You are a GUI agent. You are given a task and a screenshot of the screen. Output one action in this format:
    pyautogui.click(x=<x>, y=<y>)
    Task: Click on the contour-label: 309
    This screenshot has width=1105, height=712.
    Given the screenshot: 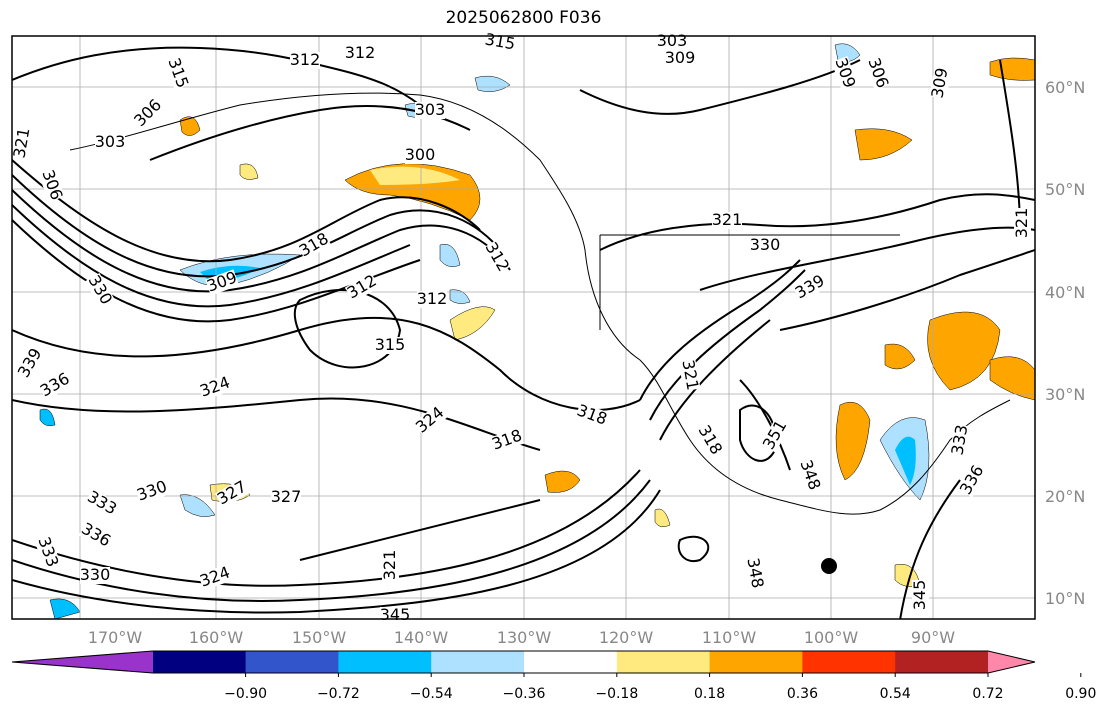 What is the action you would take?
    pyautogui.click(x=680, y=57)
    